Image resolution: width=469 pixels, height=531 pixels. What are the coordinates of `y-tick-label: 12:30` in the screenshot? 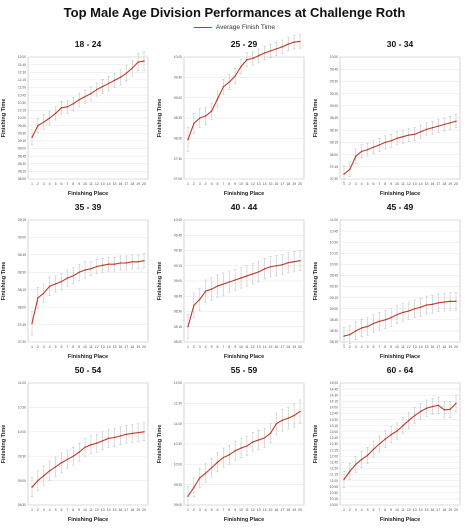 It's located at (334, 444).